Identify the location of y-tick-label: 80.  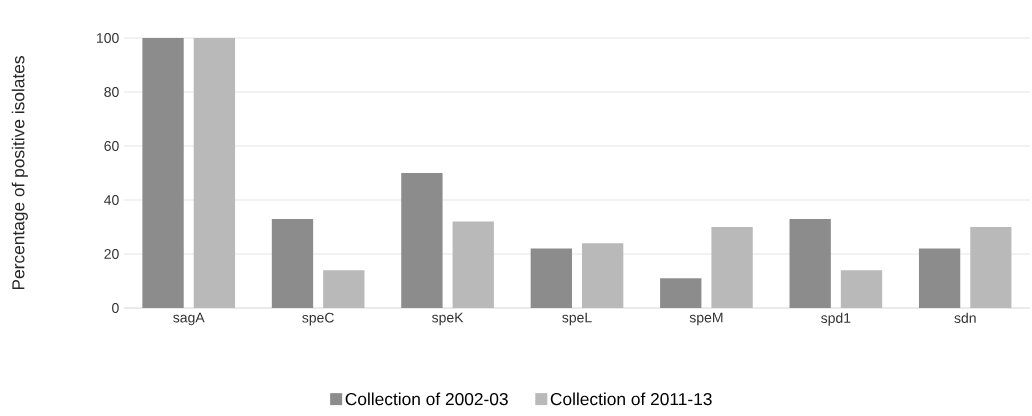
(111, 92).